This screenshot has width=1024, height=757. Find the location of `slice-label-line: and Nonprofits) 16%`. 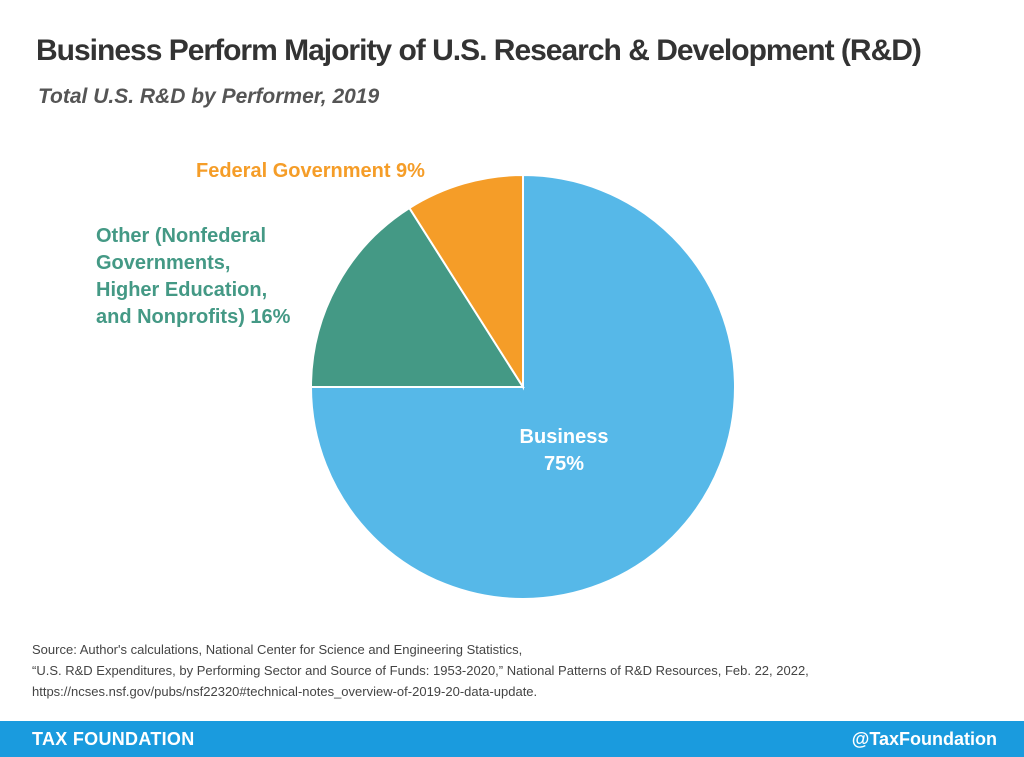

slice-label-line: and Nonprofits) 16% is located at coordinates (193, 317).